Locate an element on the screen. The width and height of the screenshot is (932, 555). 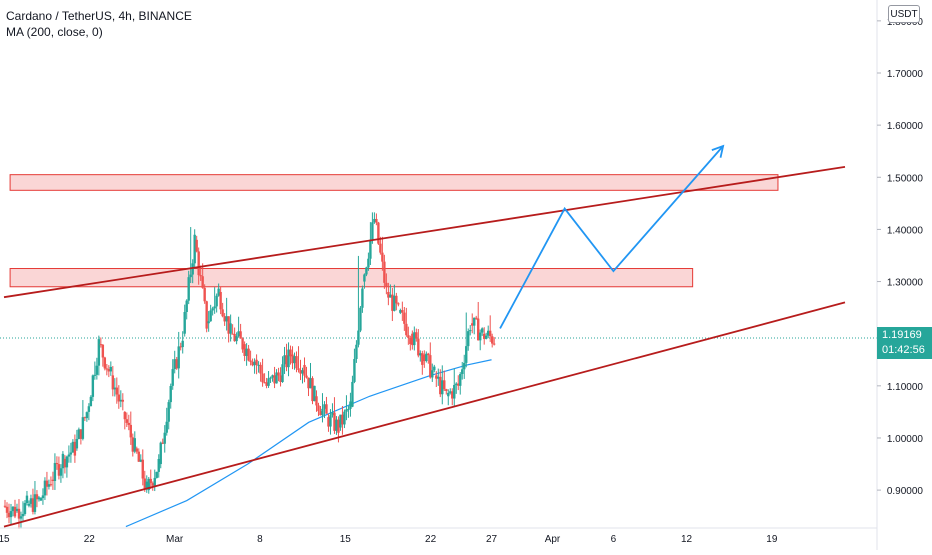
bar-countdown: 01:42:56 is located at coordinates (903, 350).